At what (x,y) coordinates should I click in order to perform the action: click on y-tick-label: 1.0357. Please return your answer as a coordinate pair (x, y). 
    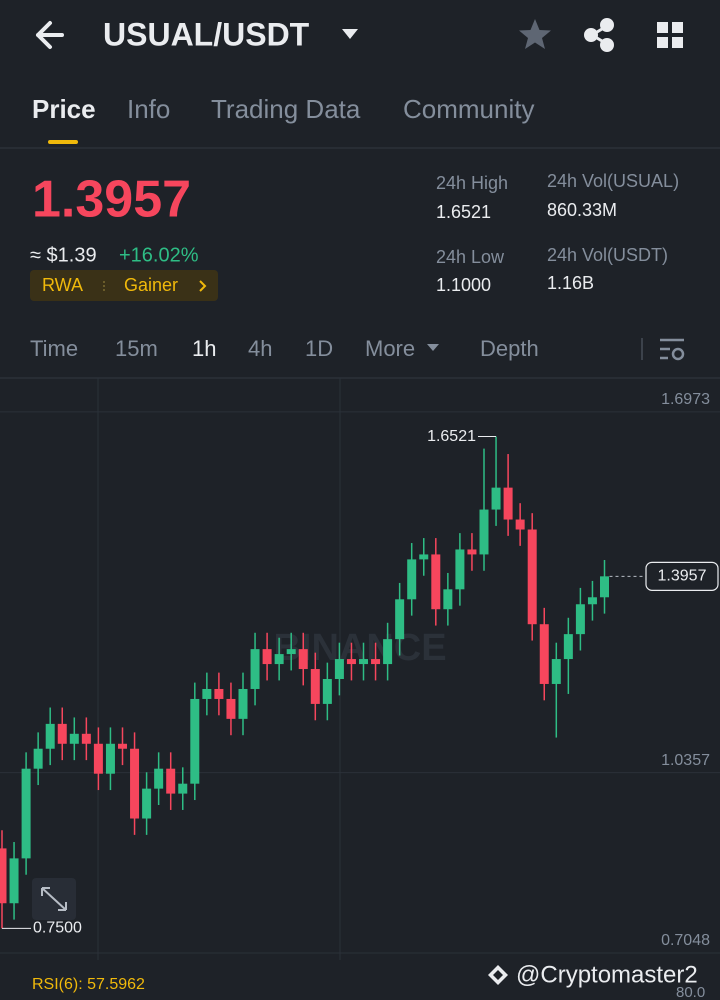
    Looking at the image, I should click on (685, 760).